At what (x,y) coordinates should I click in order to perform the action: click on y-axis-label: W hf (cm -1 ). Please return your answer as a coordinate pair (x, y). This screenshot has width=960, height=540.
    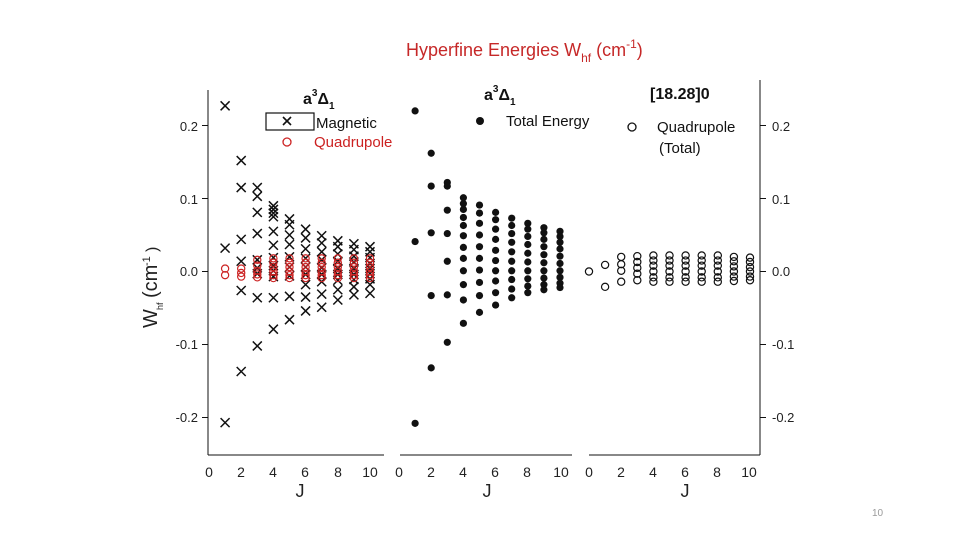
    Looking at the image, I should click on (152, 287).